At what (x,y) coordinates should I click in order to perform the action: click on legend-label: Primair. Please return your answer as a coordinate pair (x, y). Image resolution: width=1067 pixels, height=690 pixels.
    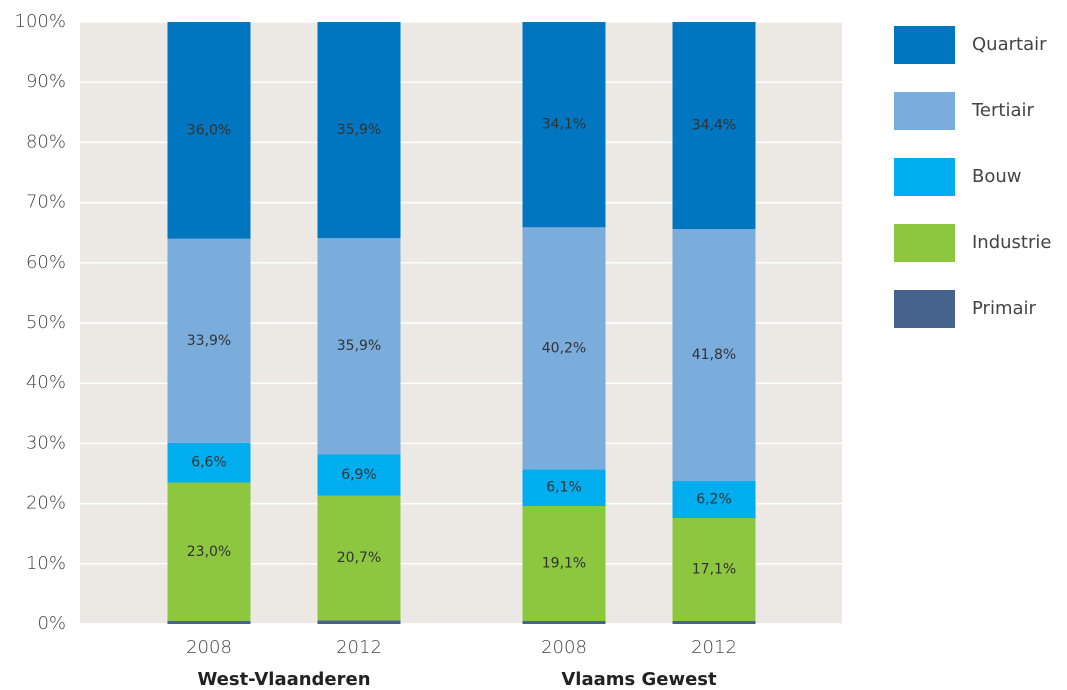
    Looking at the image, I should click on (1004, 308).